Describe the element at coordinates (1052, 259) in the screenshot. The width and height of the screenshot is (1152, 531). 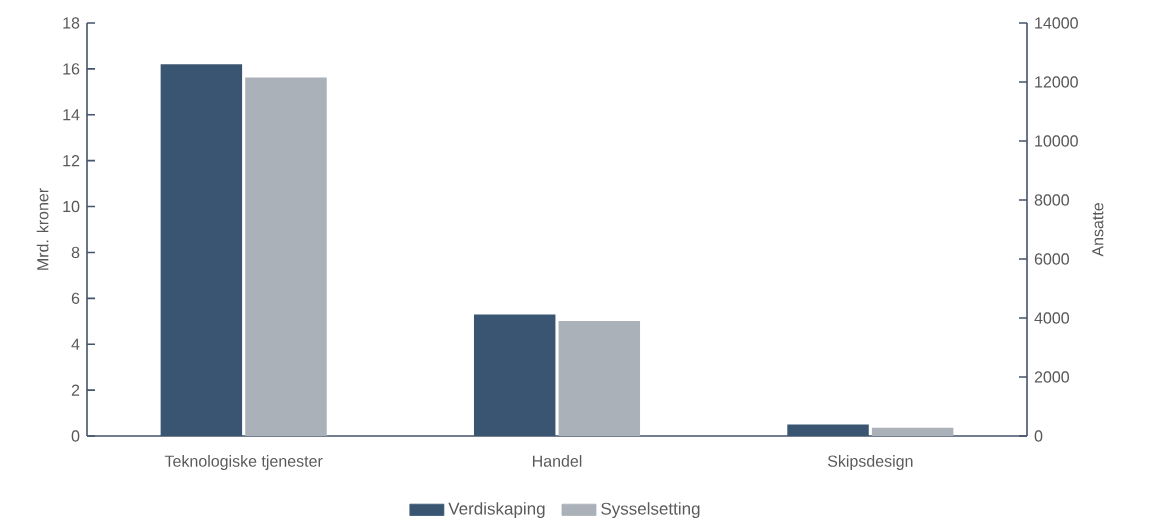
I see `y2-tick-label: 6000` at that location.